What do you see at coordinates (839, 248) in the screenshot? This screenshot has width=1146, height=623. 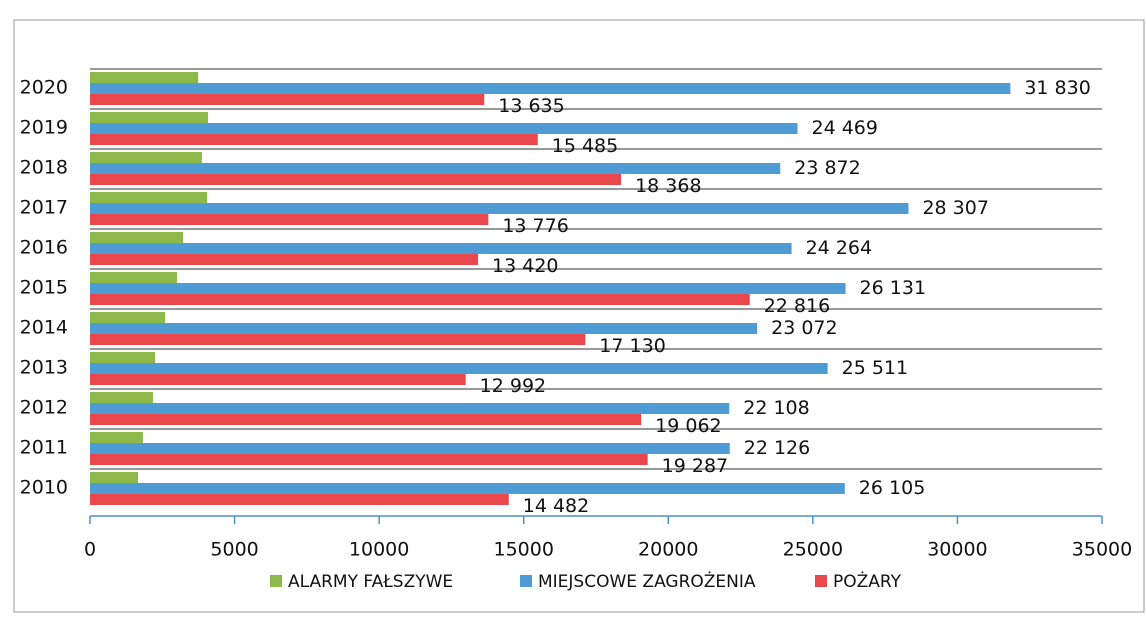 I see `data-label: 24 264` at bounding box center [839, 248].